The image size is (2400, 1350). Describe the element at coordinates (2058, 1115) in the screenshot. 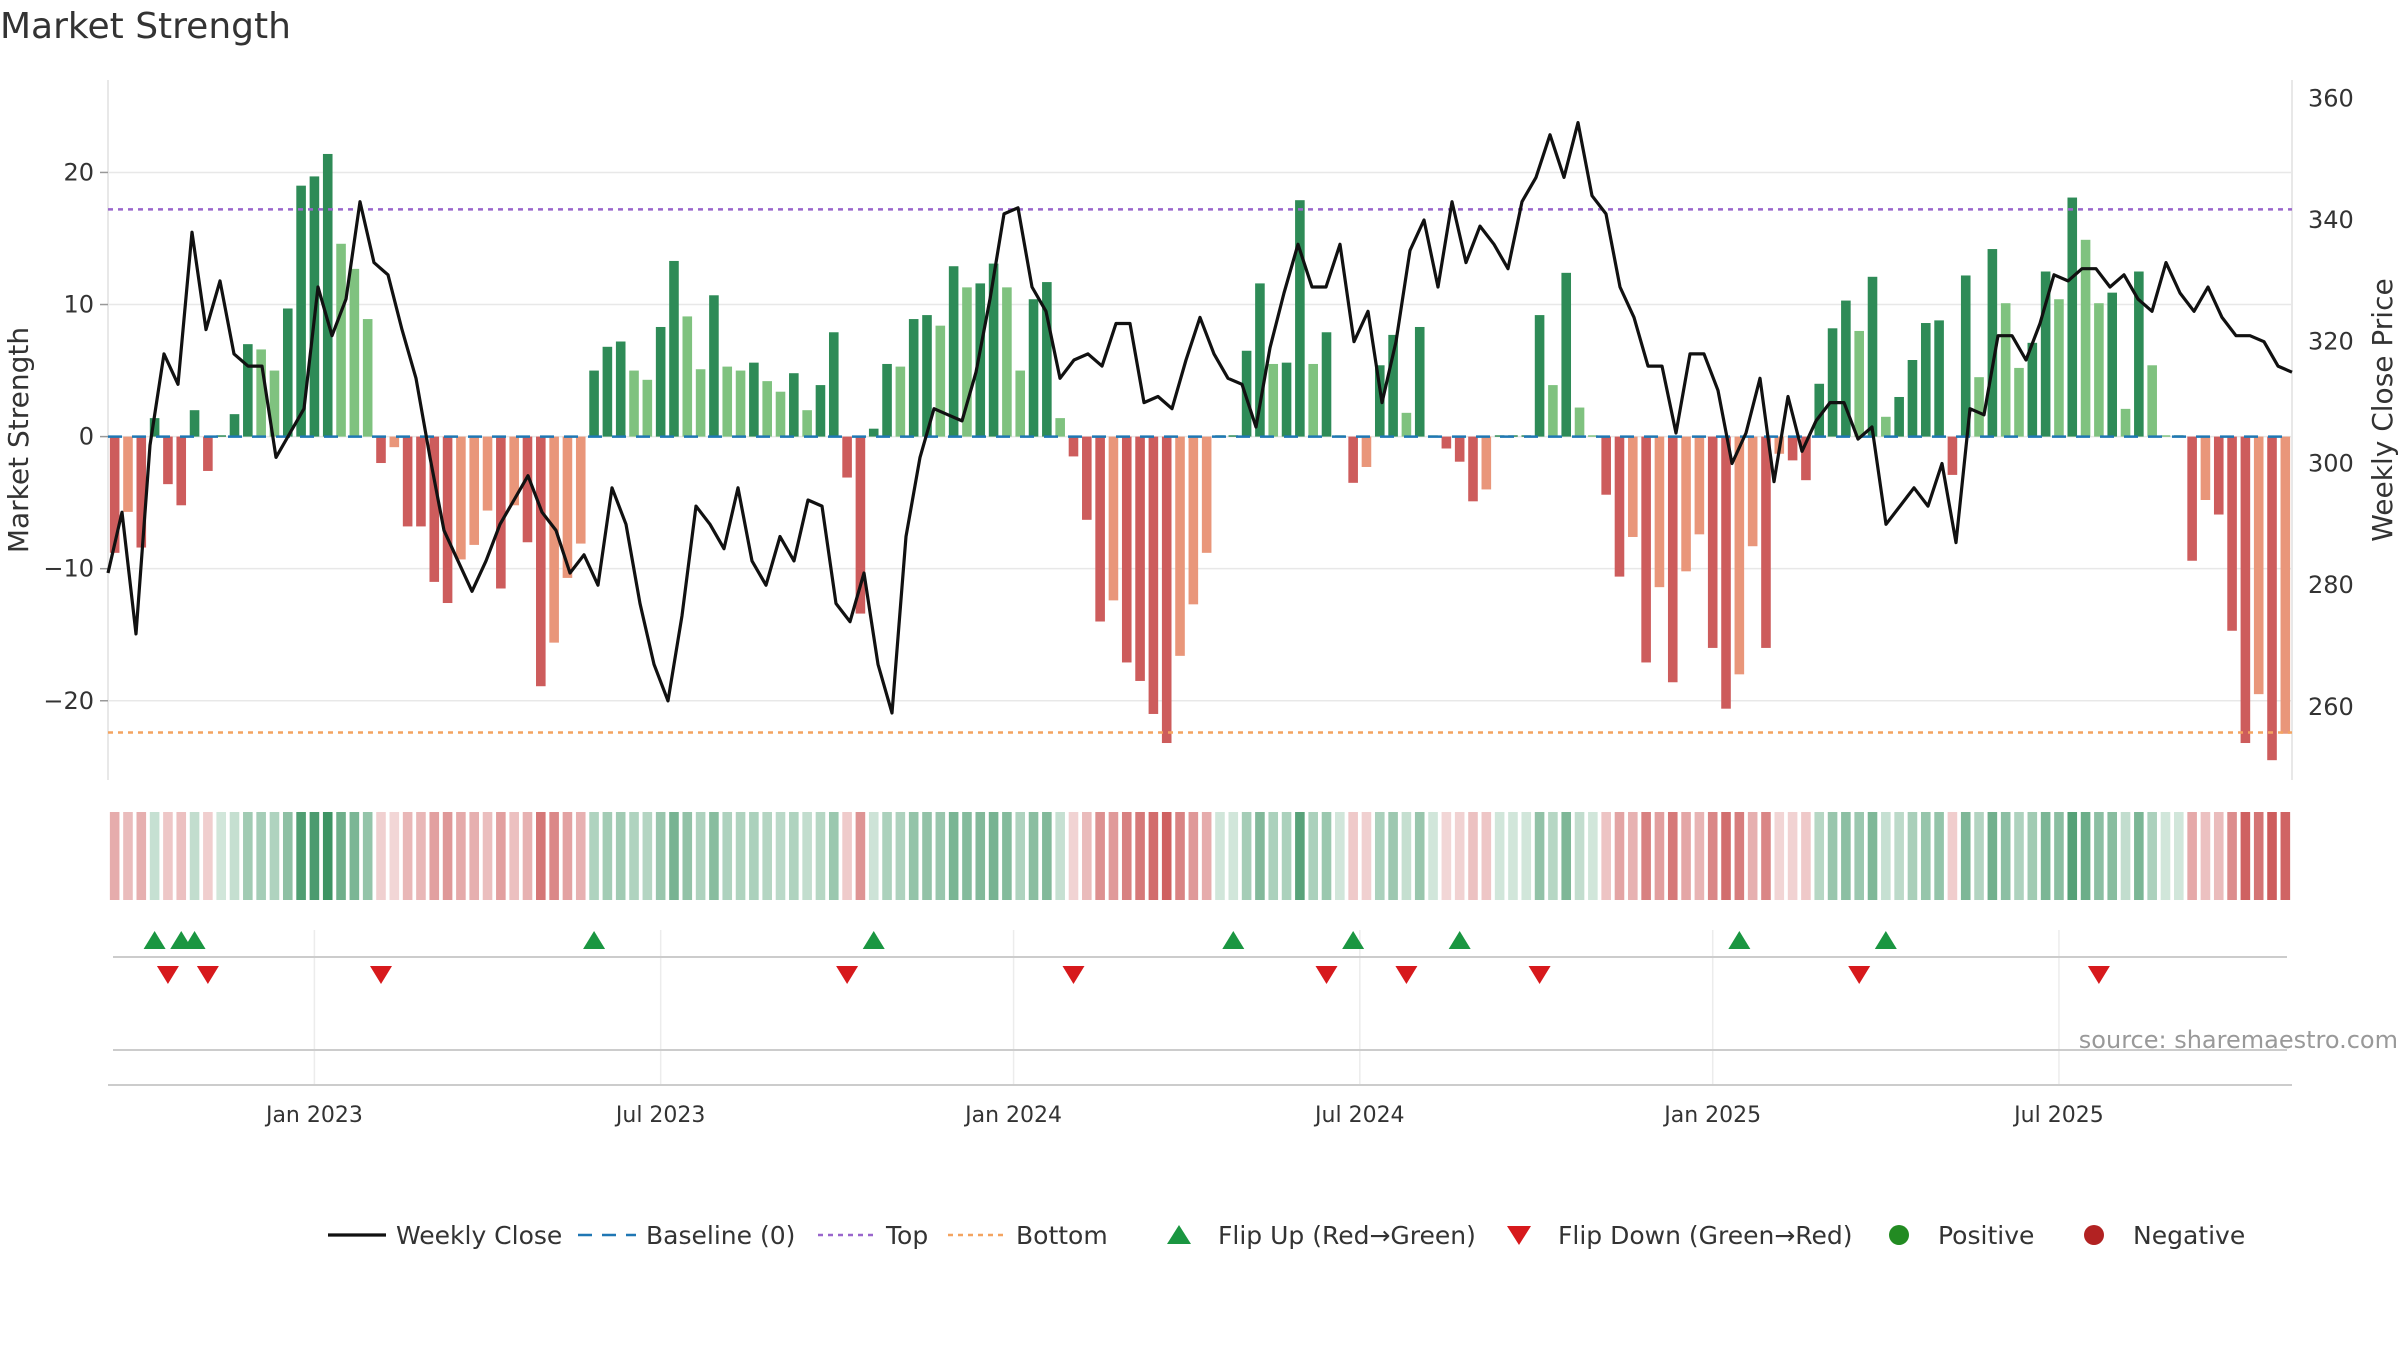

I see `date-label: Jul 2025` at that location.